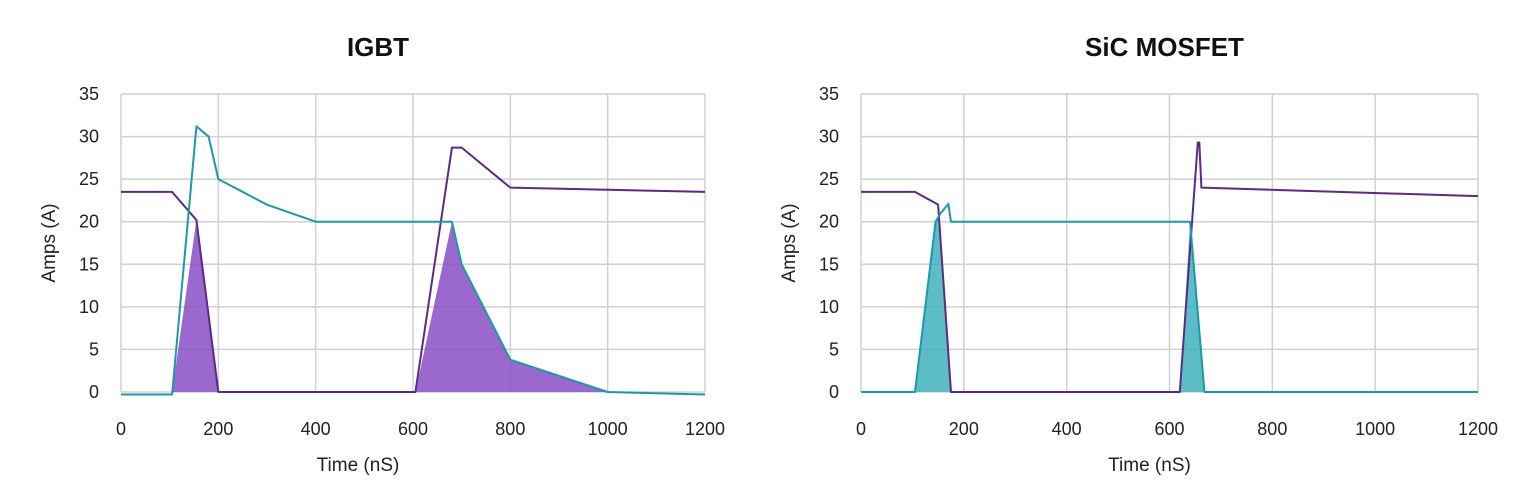 The height and width of the screenshot is (500, 1528). I want to click on chart-title: IGBT, so click(378, 47).